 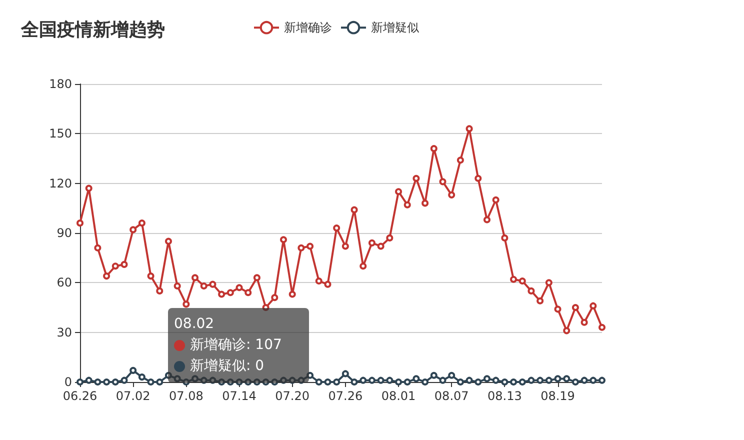 I want to click on annotation: 新增疑似: 0, so click(x=227, y=366).